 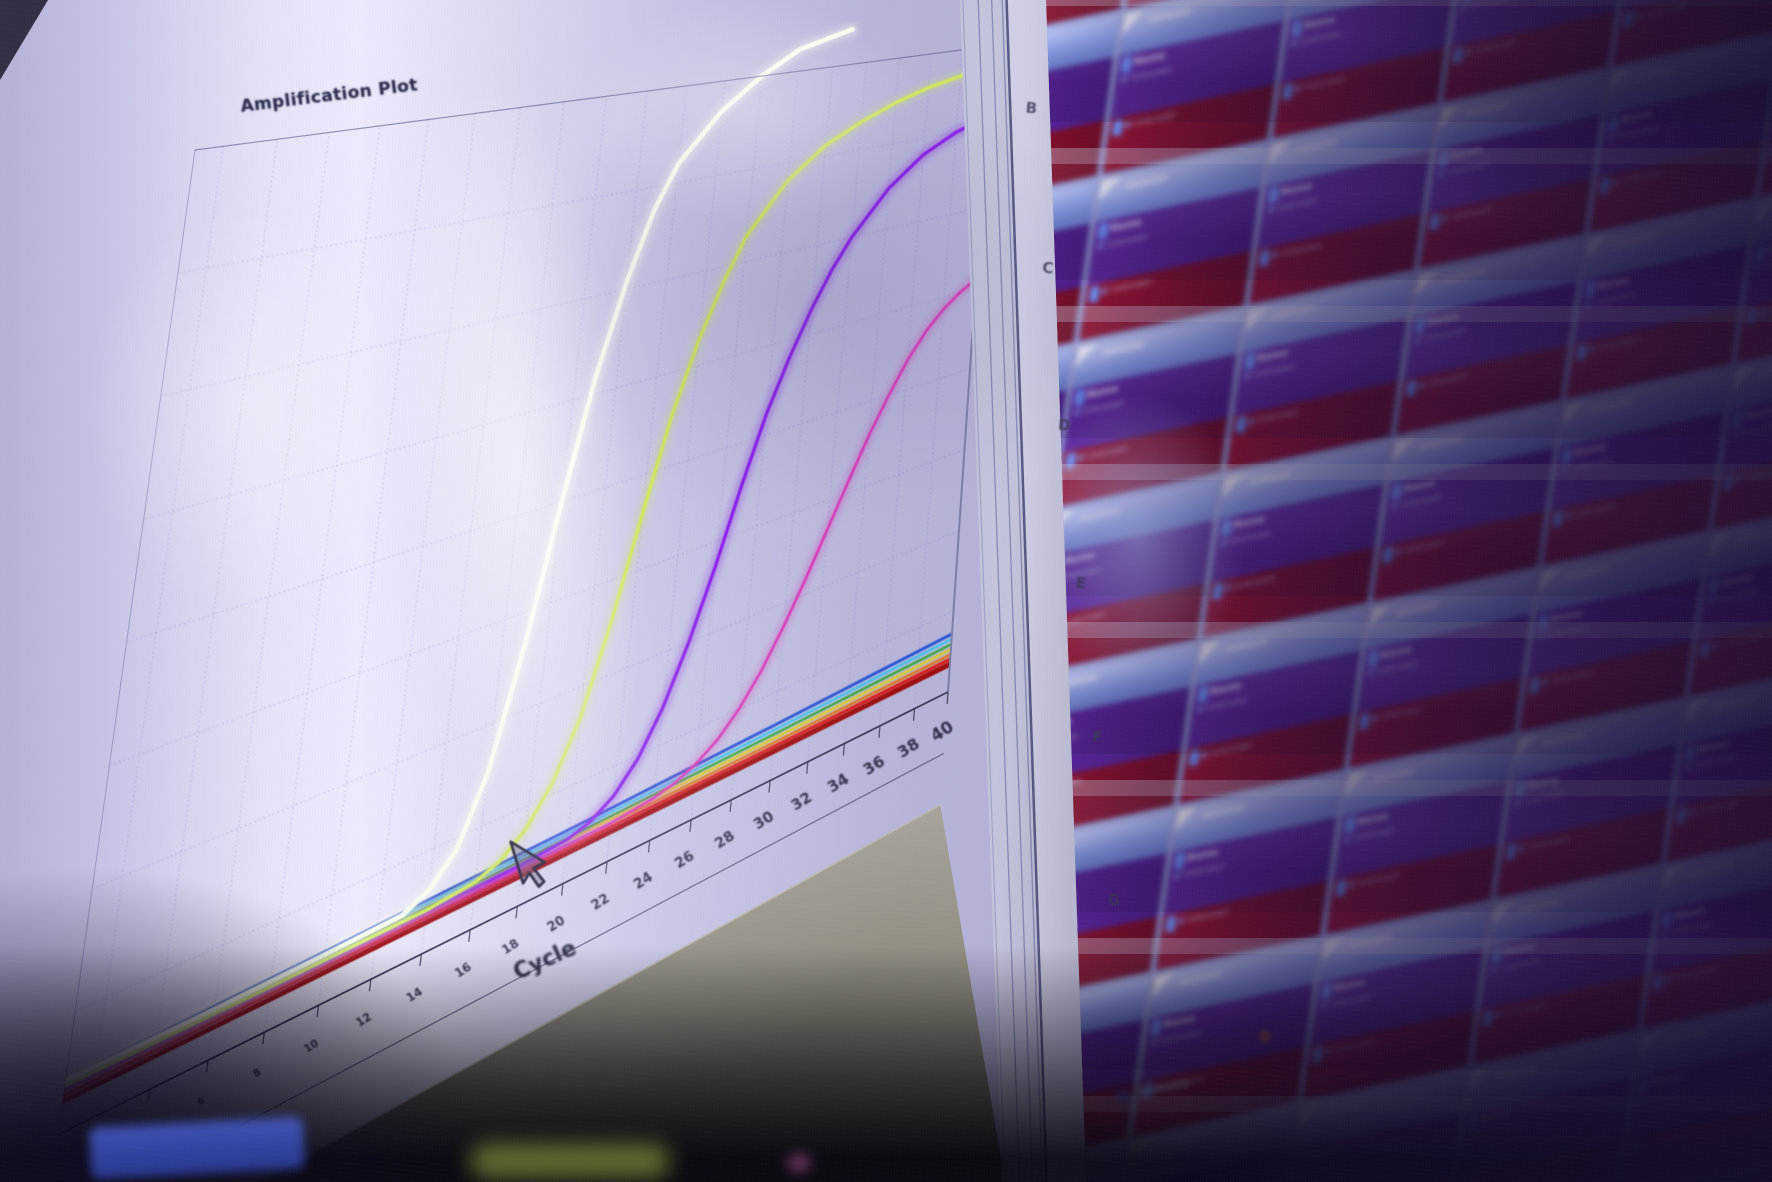 I want to click on legend-text-blur, so click(x=1164, y=1087).